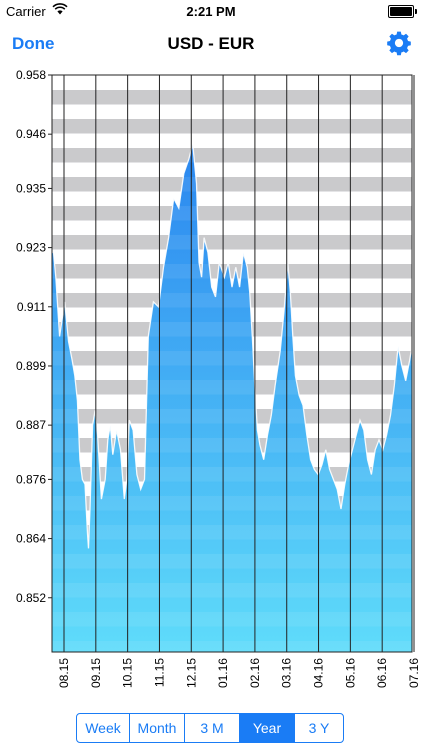  I want to click on y-tick-label: 0.876, so click(31, 479).